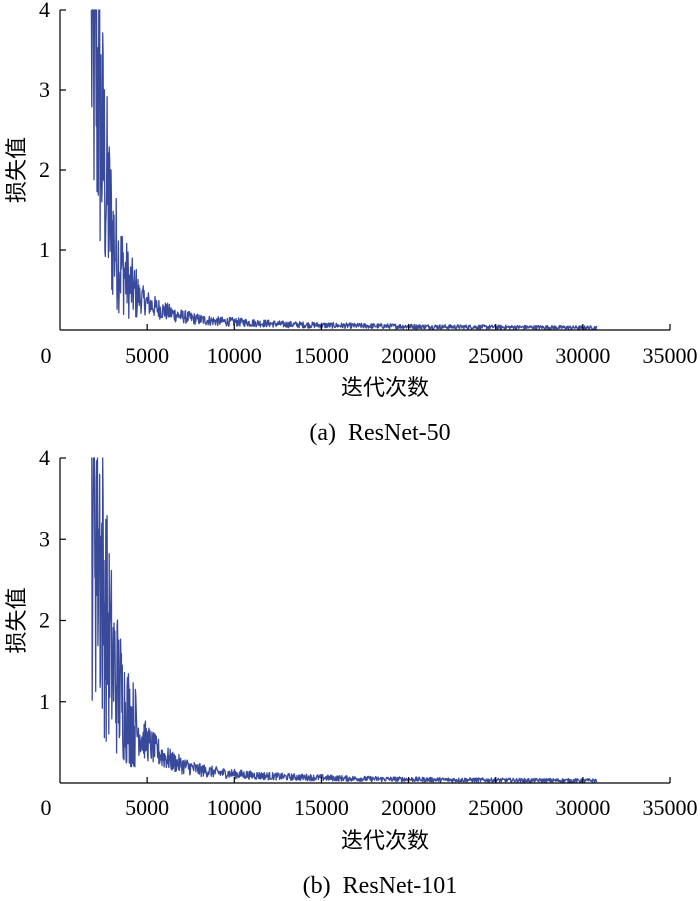 The height and width of the screenshot is (901, 700). What do you see at coordinates (380, 886) in the screenshot?
I see `chart-caption: (b) ResNet-101` at bounding box center [380, 886].